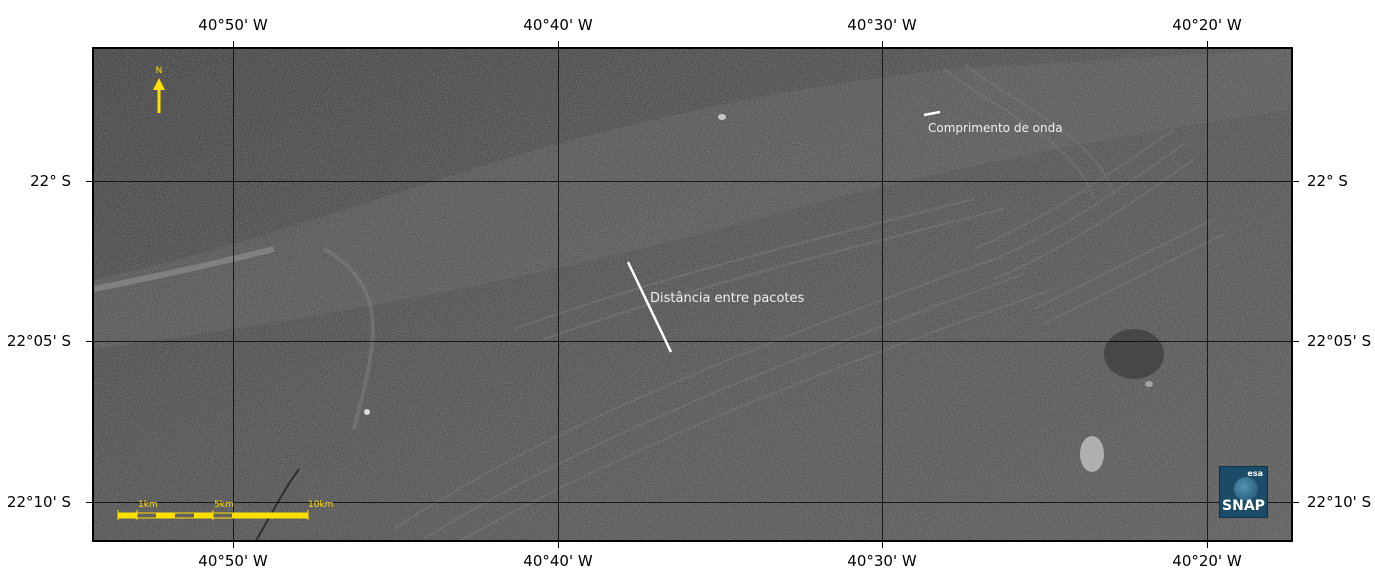 Image resolution: width=1375 pixels, height=575 pixels. I want to click on lat-label-left-3: 22°10' S, so click(38, 502).